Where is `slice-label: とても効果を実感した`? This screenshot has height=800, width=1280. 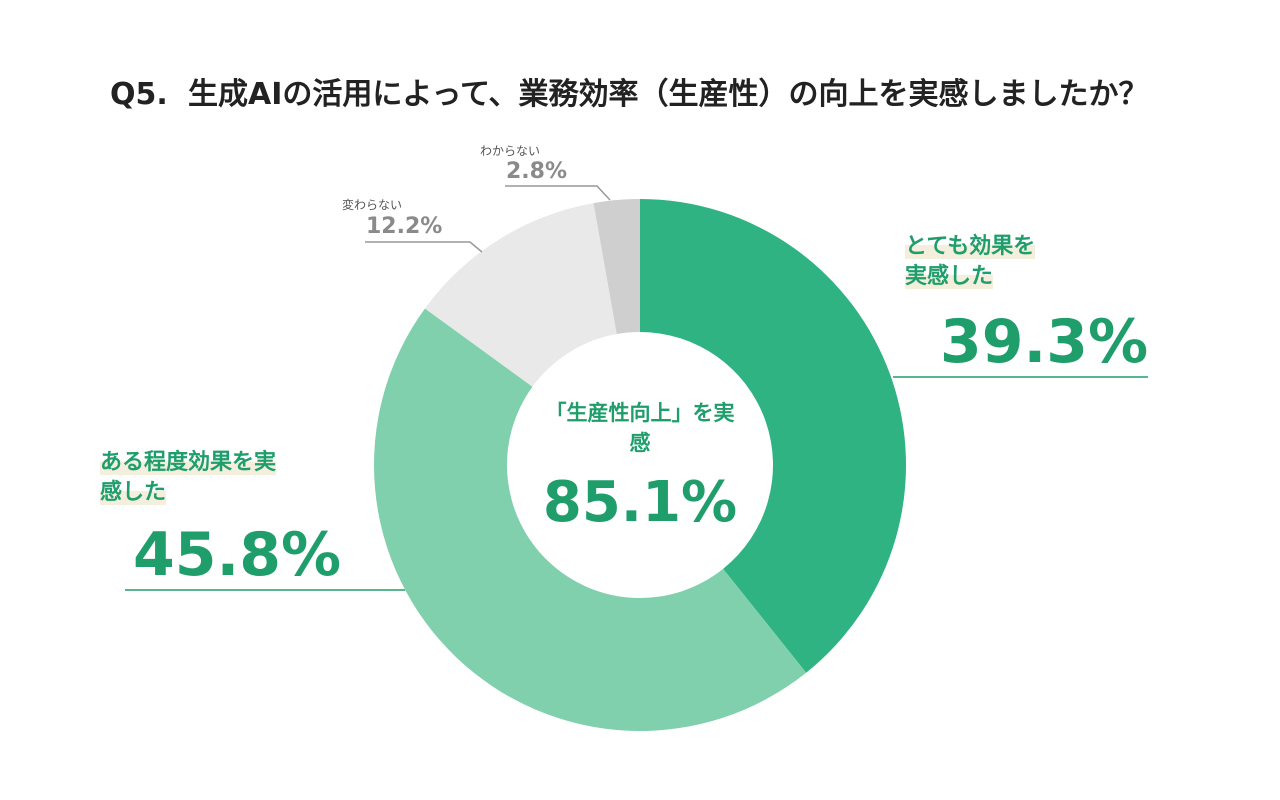
slice-label: とても効果を実感した is located at coordinates (980, 262).